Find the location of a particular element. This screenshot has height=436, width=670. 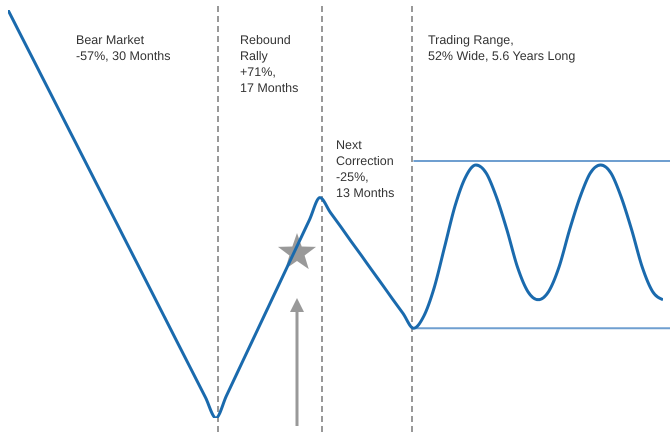

annotation: Bear Market -57%, 30 Months is located at coordinates (123, 48).